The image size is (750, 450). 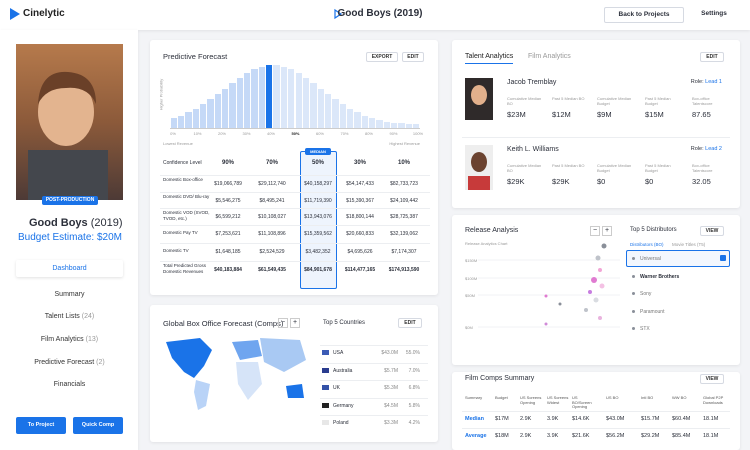 What do you see at coordinates (99, 362) in the screenshot?
I see `nav-count: (2)` at bounding box center [99, 362].